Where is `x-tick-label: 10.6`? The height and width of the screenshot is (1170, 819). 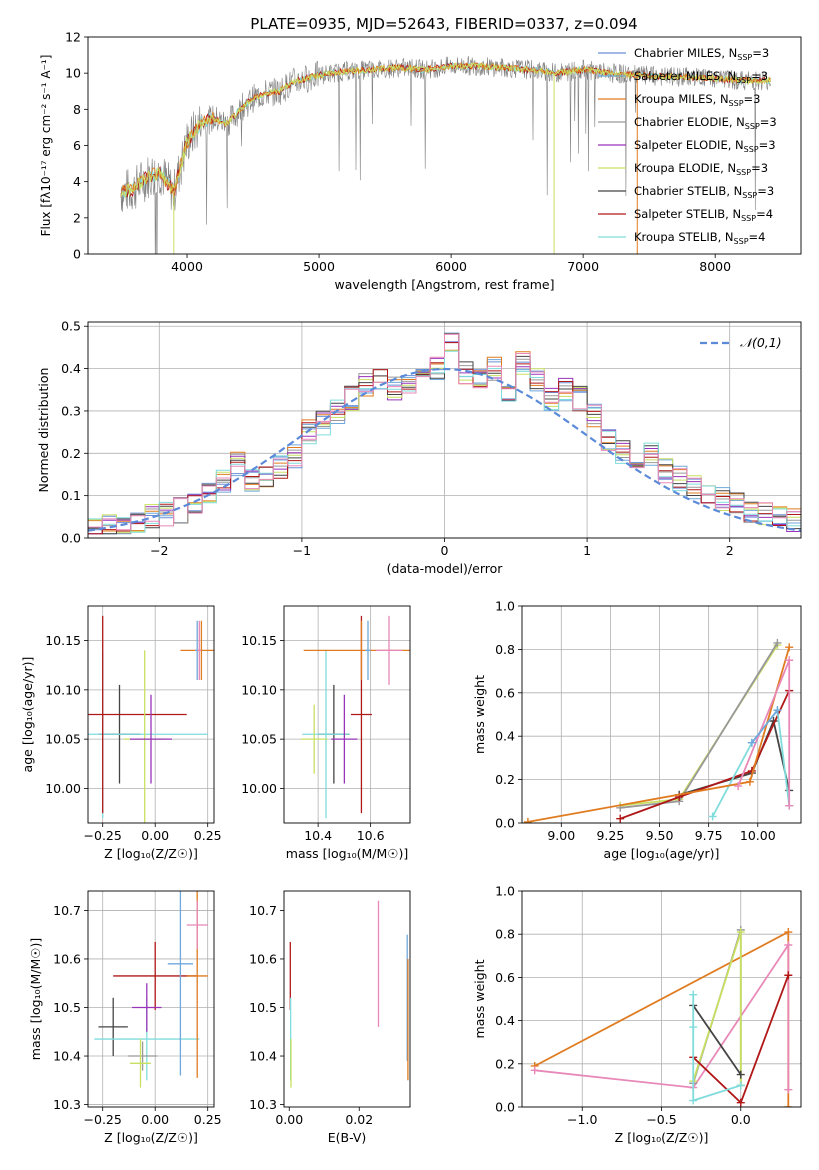
x-tick-label: 10.6 is located at coordinates (371, 835).